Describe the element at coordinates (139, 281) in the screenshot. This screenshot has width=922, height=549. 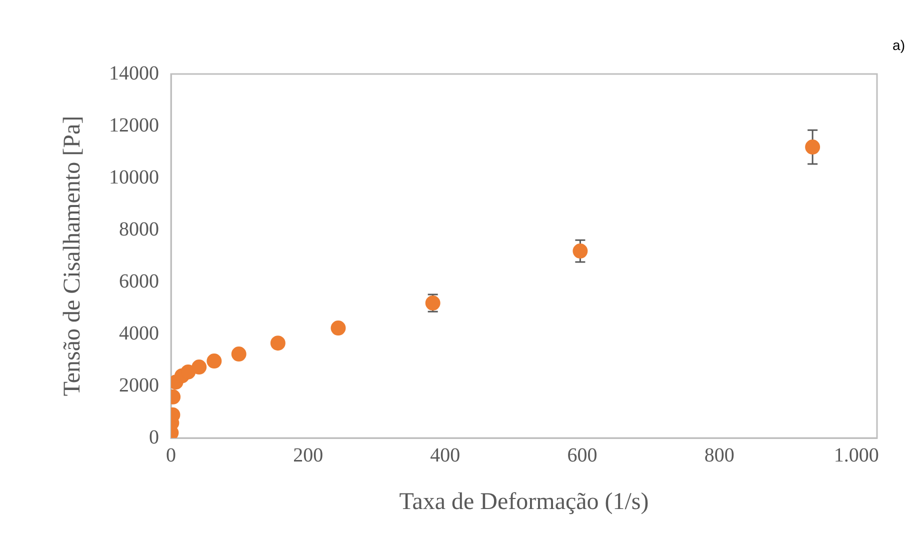
I see `y-tick-label: 6000` at that location.